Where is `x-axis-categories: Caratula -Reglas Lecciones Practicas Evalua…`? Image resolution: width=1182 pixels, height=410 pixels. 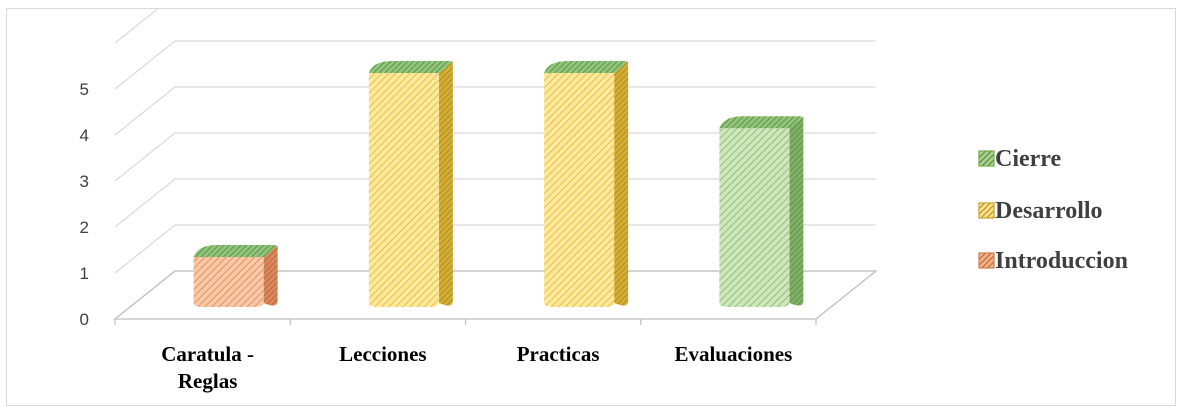
x-axis-categories: Caratula -Reglas Lecciones Practicas Evalua… is located at coordinates (476, 367).